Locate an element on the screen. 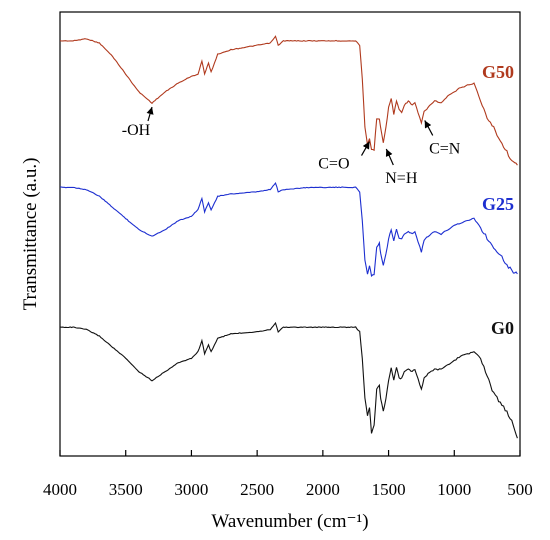 This screenshot has height=540, width=550. x-tick-label: 500 is located at coordinates (520, 489).